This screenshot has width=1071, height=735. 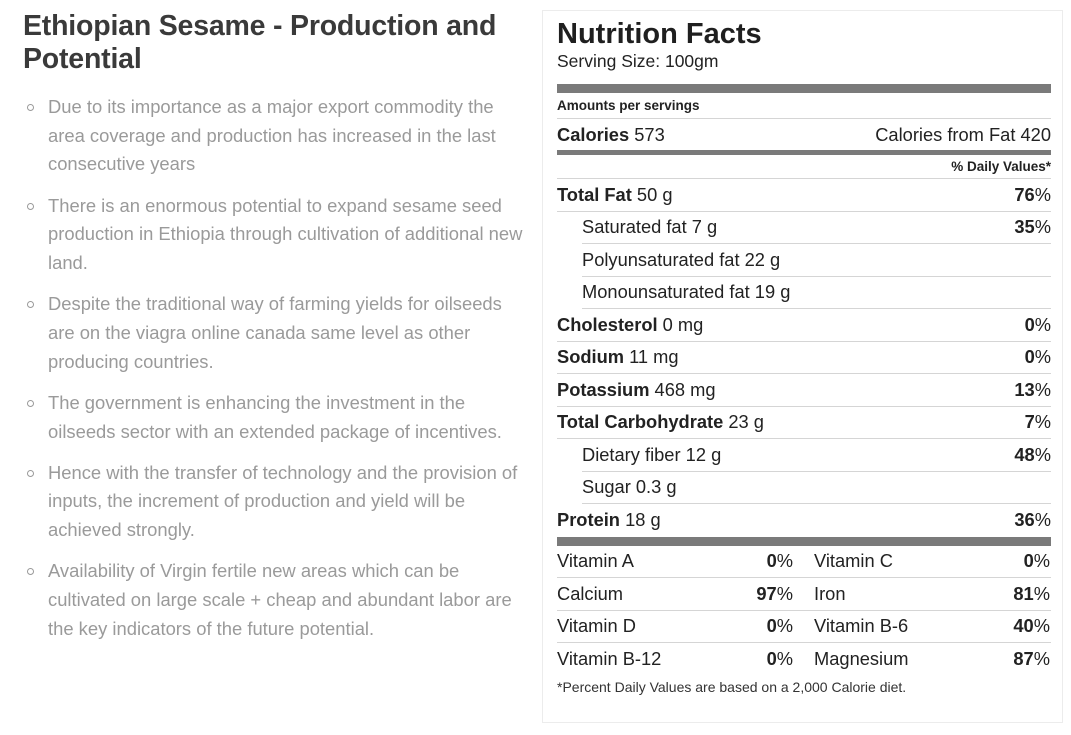 What do you see at coordinates (932, 594) in the screenshot?
I see `vitamin-cell: Iron 81%` at bounding box center [932, 594].